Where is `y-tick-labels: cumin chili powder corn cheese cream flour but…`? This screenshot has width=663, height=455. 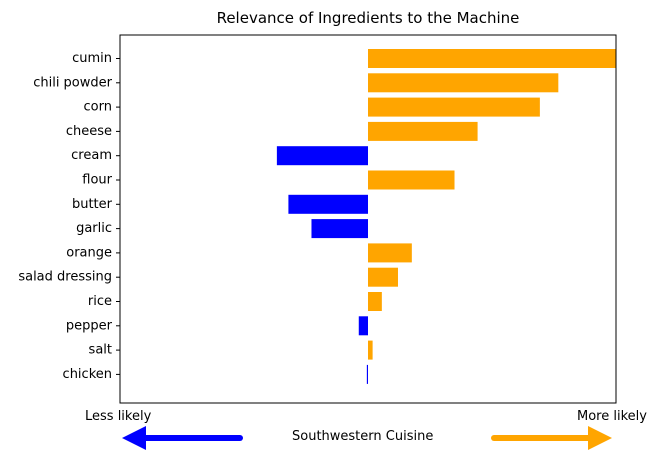
y-tick-labels: cumin chili powder corn cheese cream flour but… is located at coordinates (69, 216).